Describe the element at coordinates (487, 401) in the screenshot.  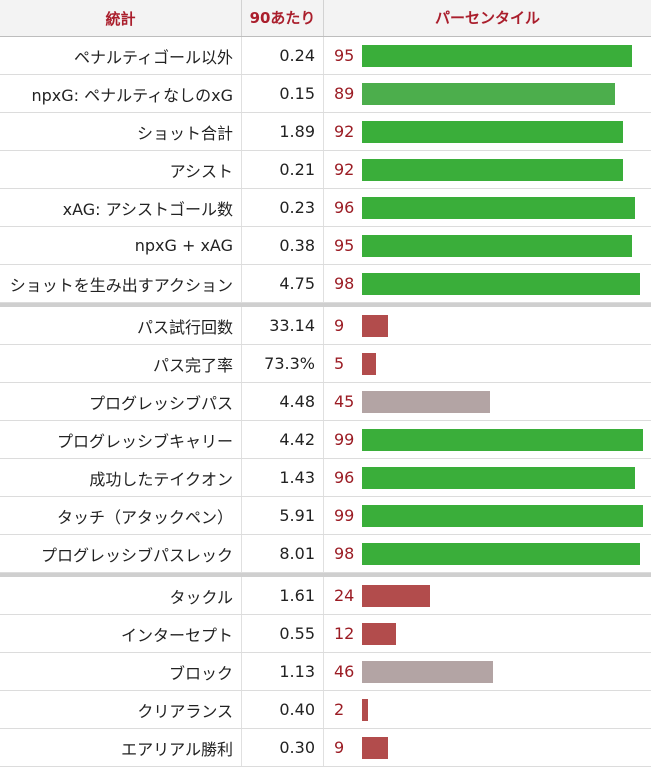
I see `percentile-cell: 45` at that location.